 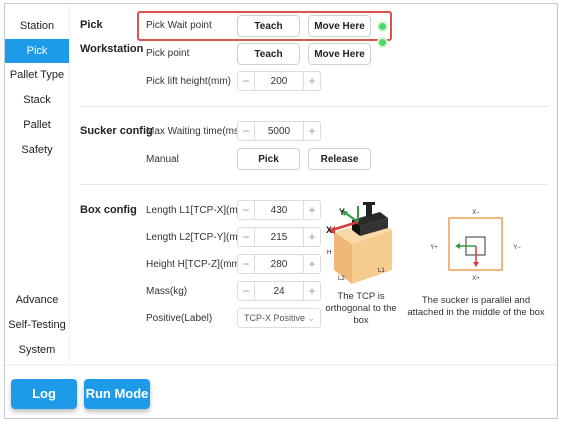 I want to click on x-plus-label: X+, so click(x=476, y=279).